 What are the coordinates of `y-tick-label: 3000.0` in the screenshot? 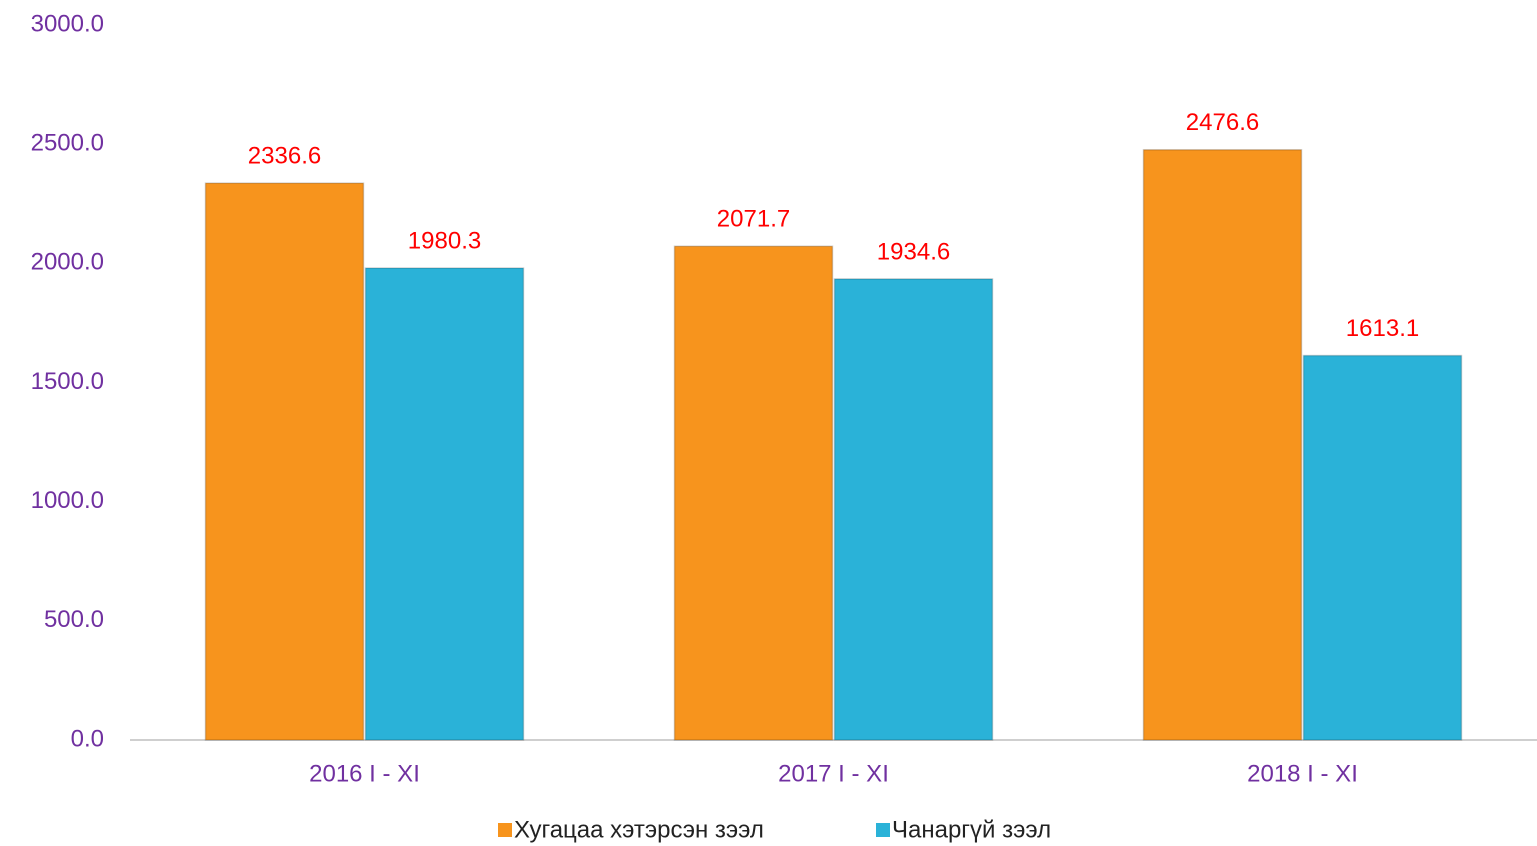 It's located at (67, 23).